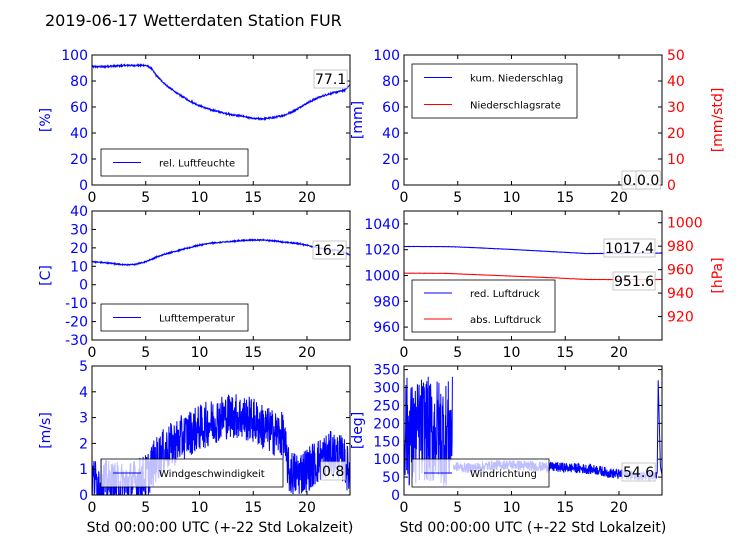 The height and width of the screenshot is (552, 736). Describe the element at coordinates (386, 442) in the screenshot. I see `y-tick-label: 150` at that location.